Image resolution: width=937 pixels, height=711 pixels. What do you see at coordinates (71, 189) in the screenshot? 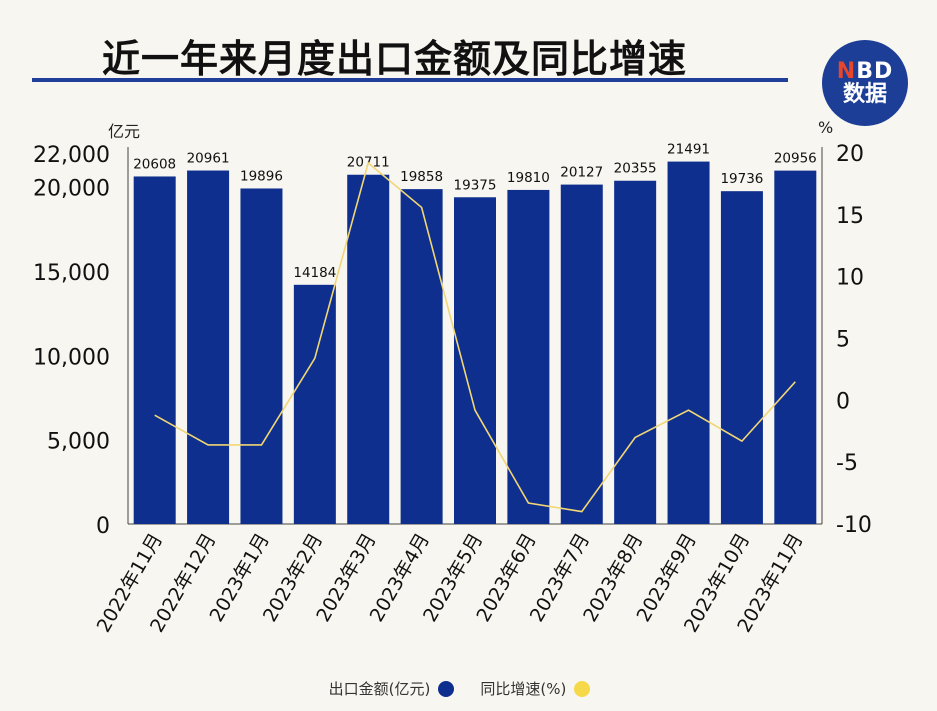
I see `left-tick-label: 20,000` at bounding box center [71, 189].